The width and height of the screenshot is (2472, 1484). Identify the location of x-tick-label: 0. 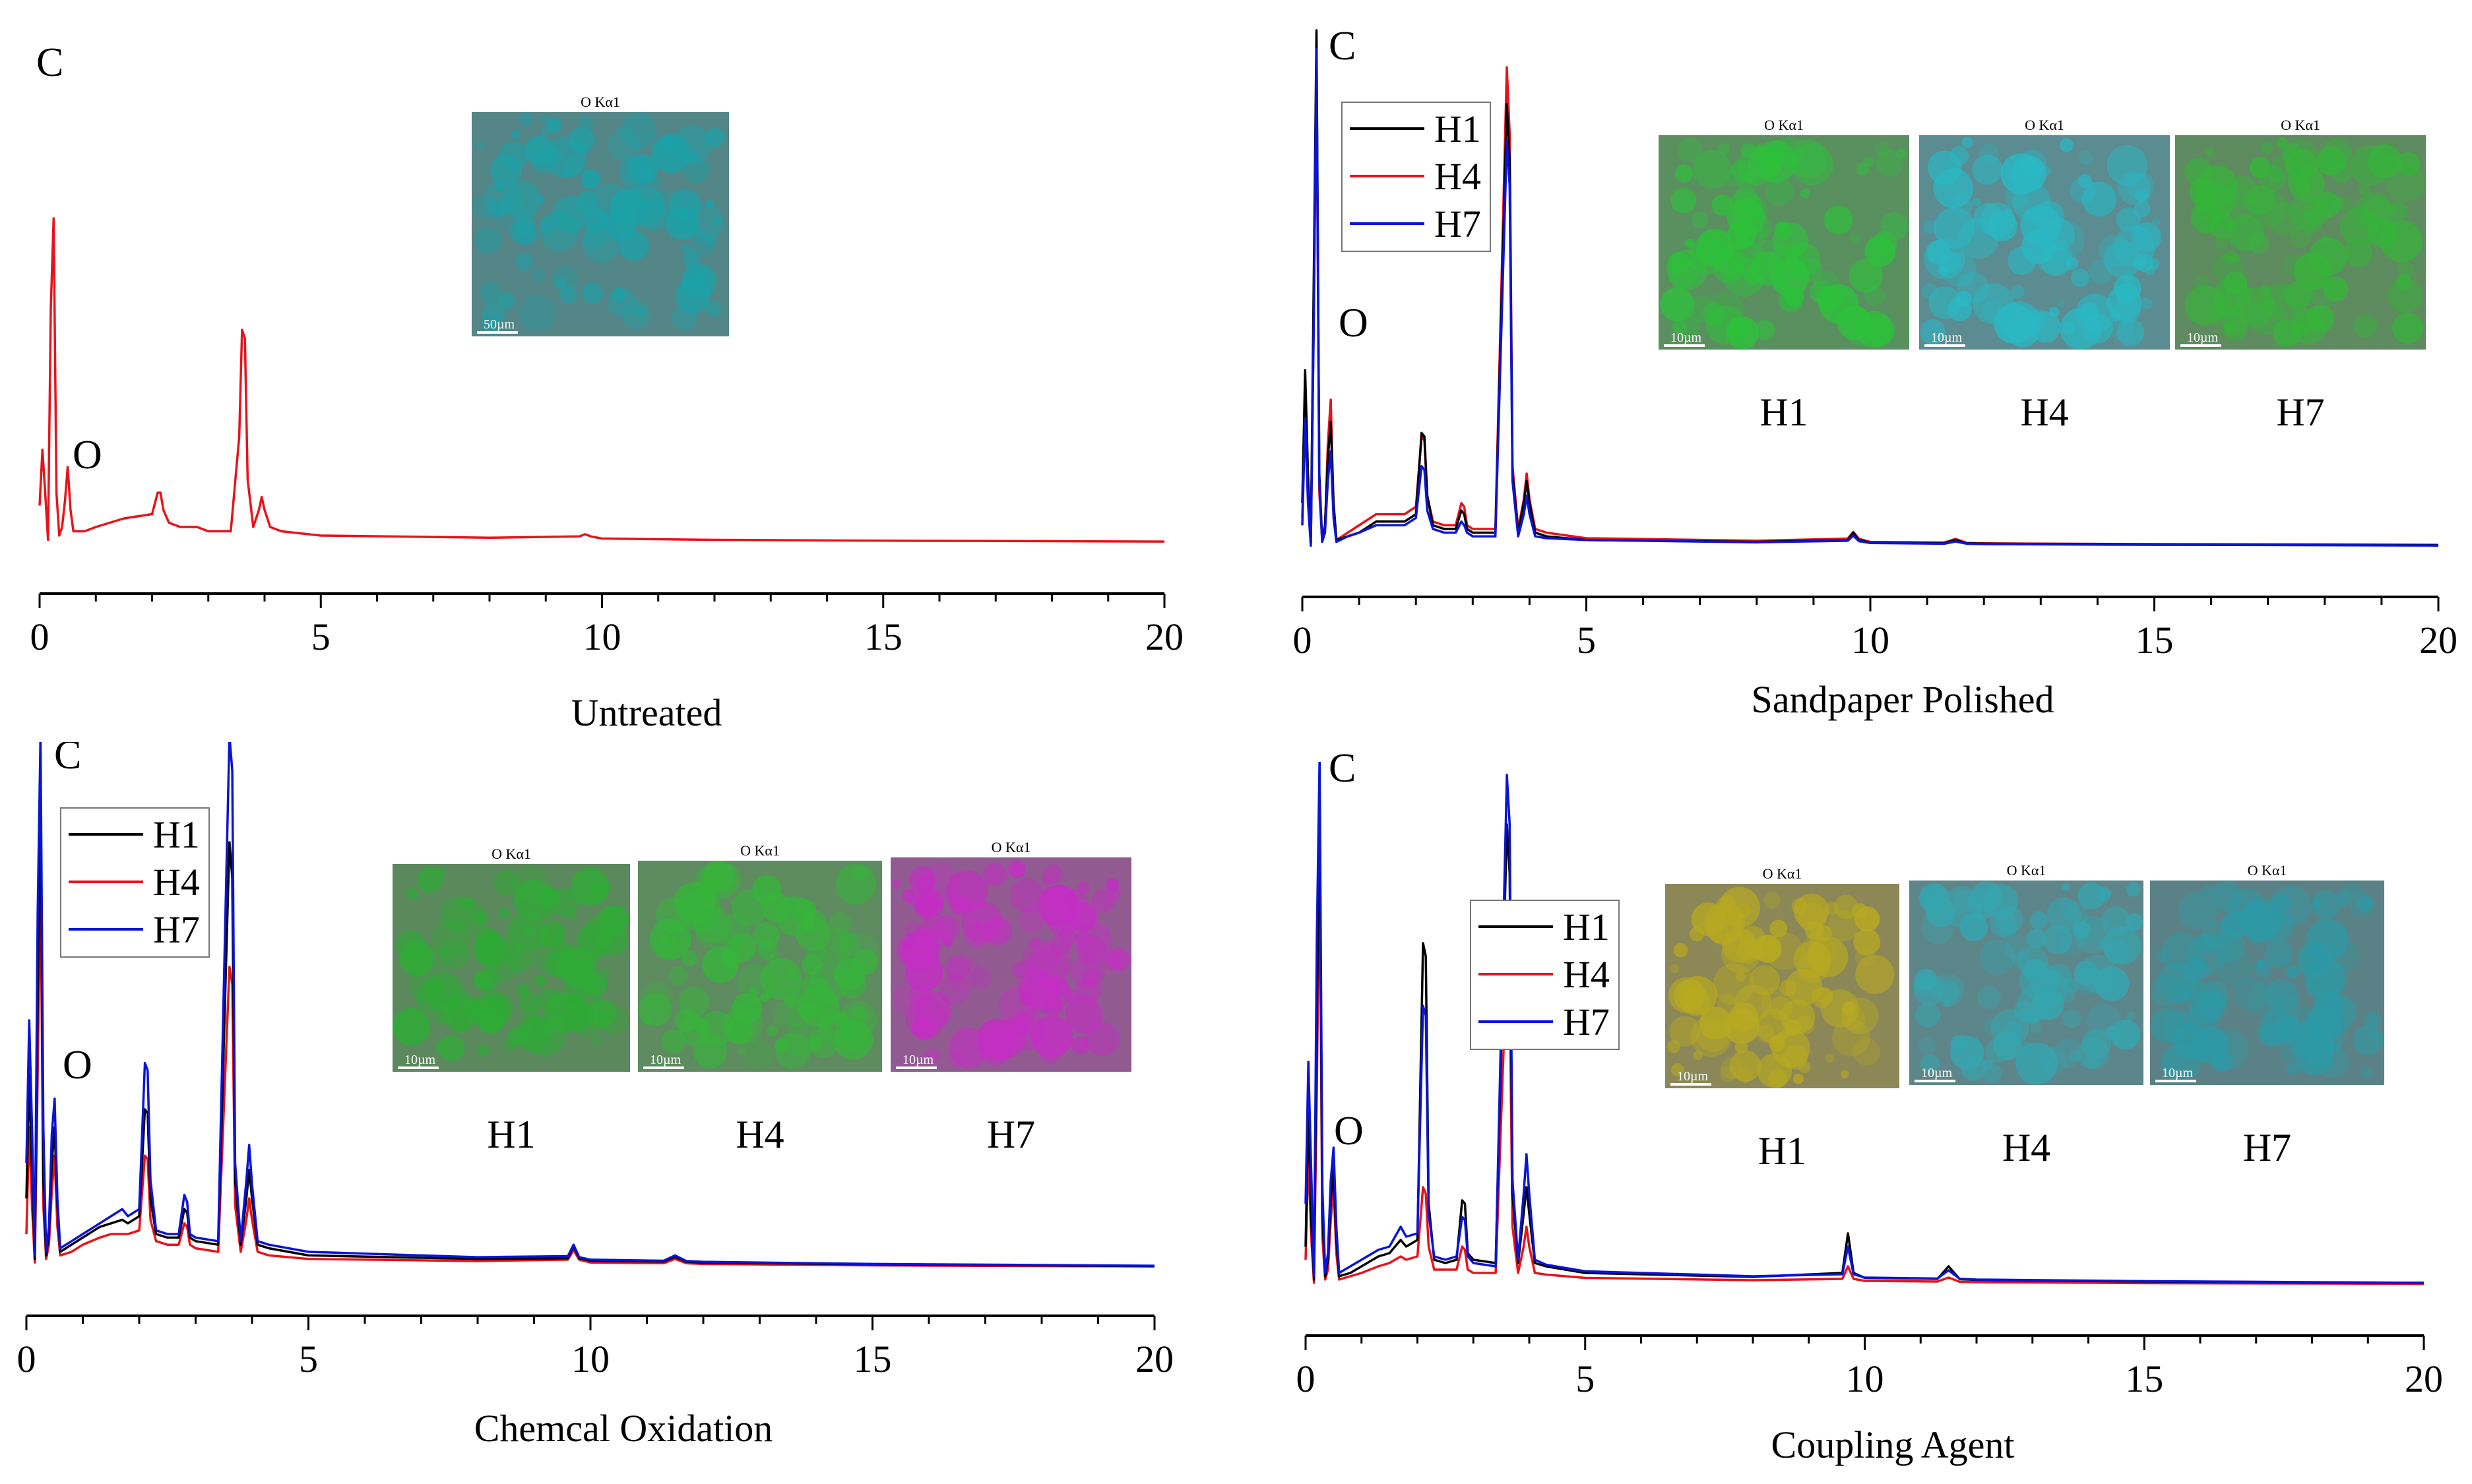
(1305, 1379).